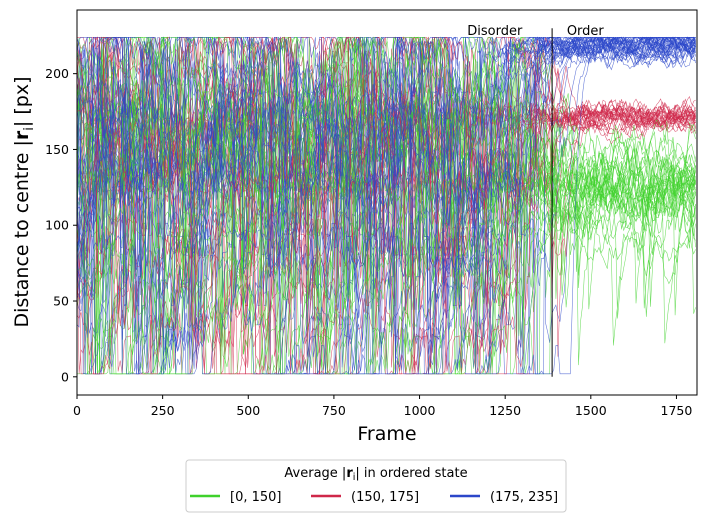 This screenshot has height=522, width=706. I want to click on legend-title-bold: r, so click(349, 473).